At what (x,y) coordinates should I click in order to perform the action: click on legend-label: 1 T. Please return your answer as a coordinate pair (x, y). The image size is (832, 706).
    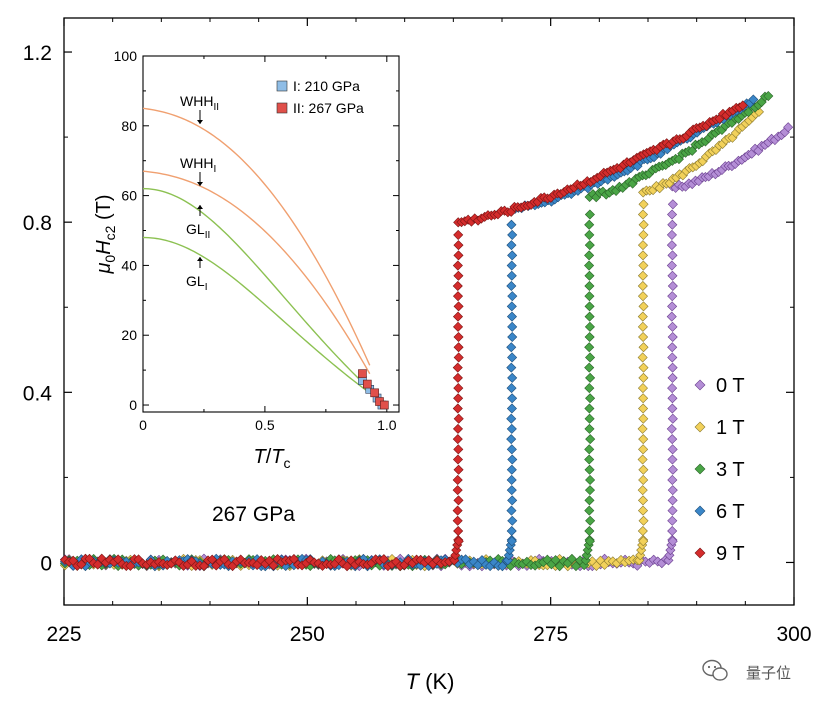
    Looking at the image, I should click on (730, 428).